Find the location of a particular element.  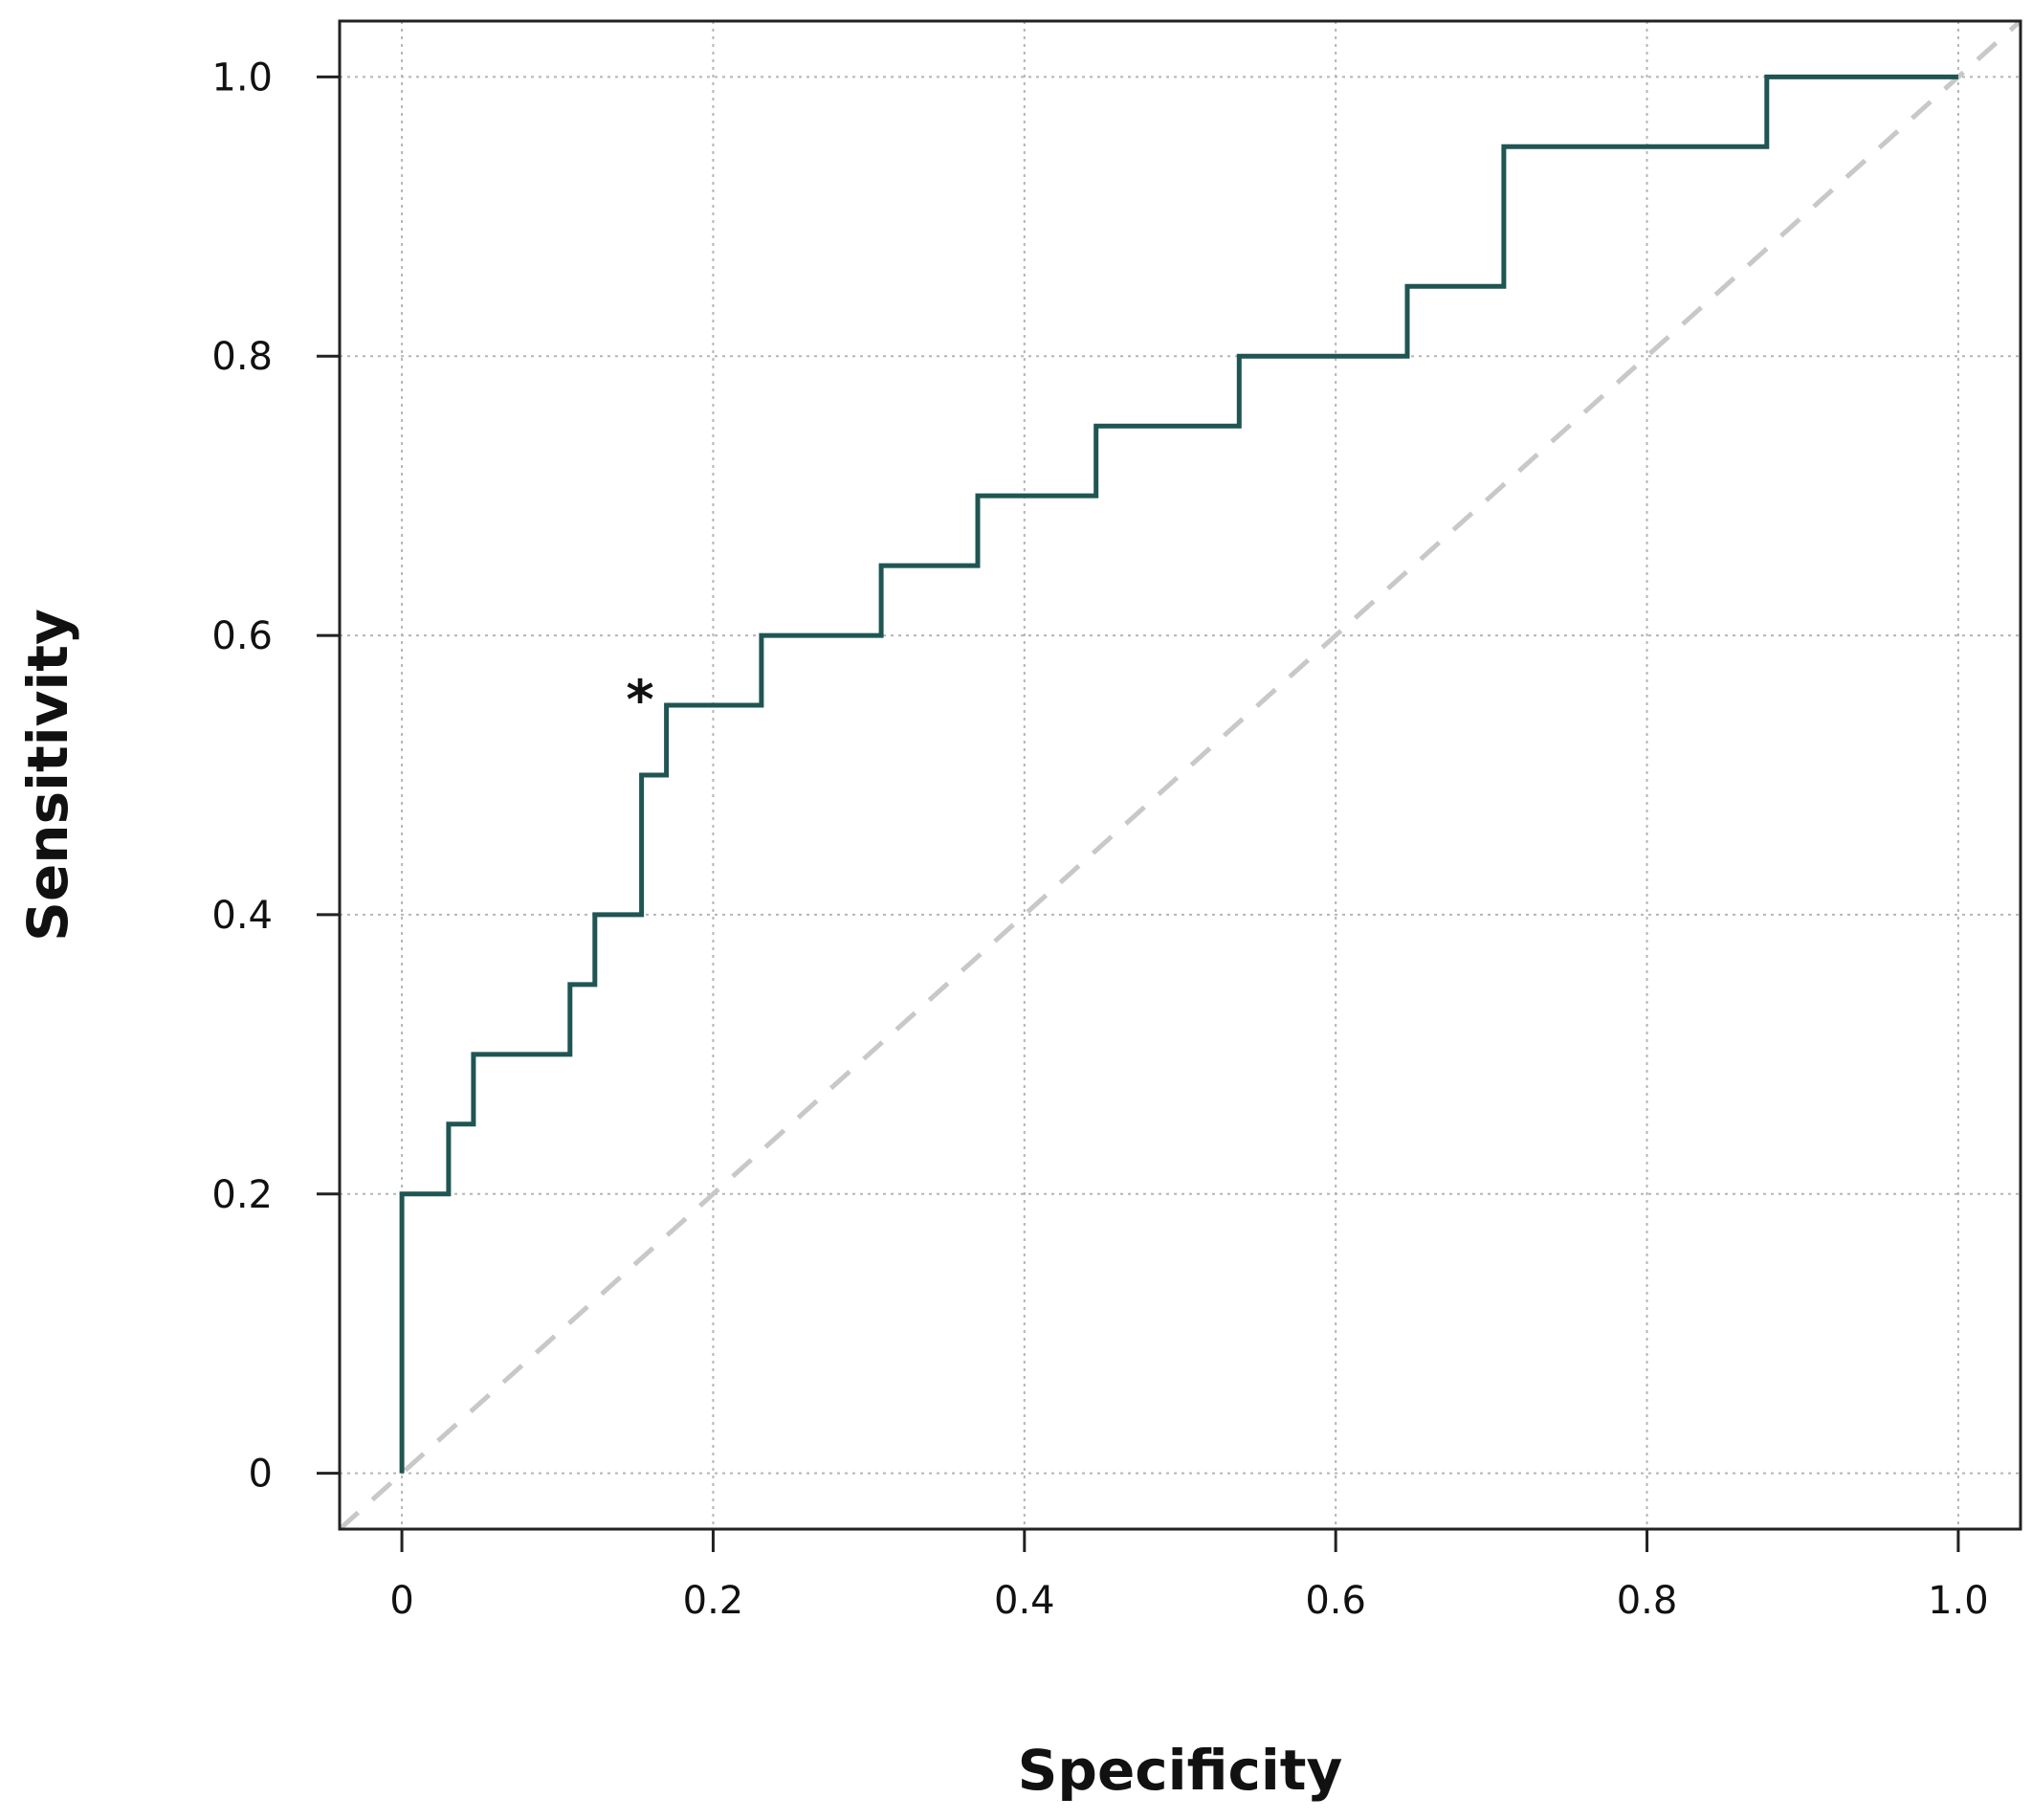

y-tick-label: 0 is located at coordinates (261, 1475).